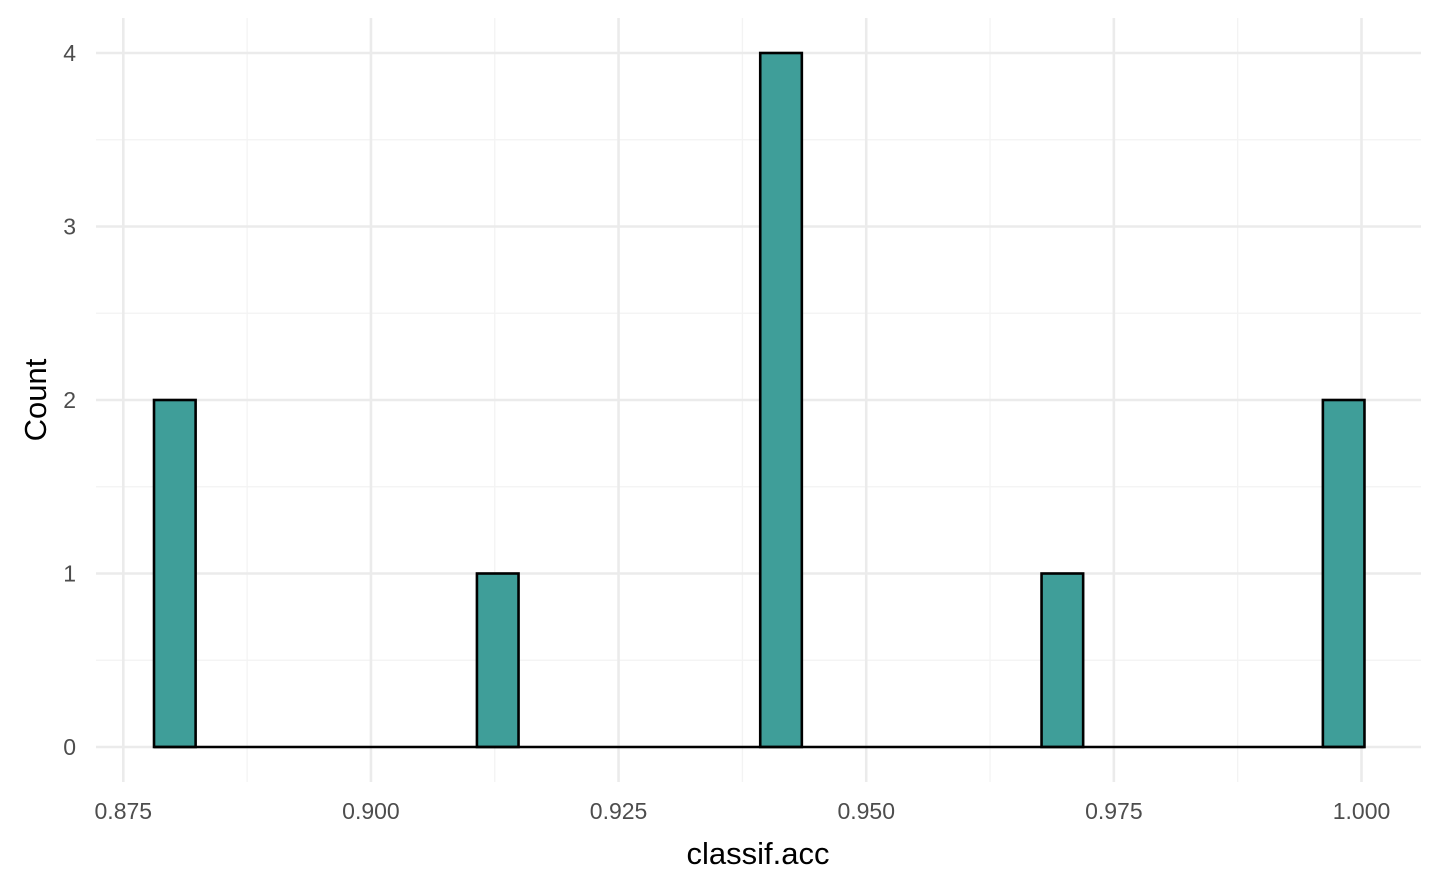 Image resolution: width=1440 pixels, height=889 pixels. I want to click on x-tick-label: 0.875, so click(124, 811).